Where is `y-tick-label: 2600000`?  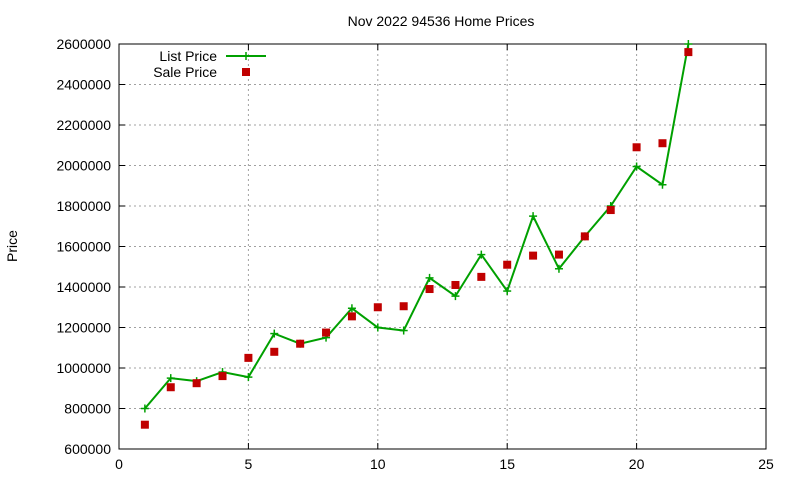 y-tick-label: 2600000 is located at coordinates (83, 44).